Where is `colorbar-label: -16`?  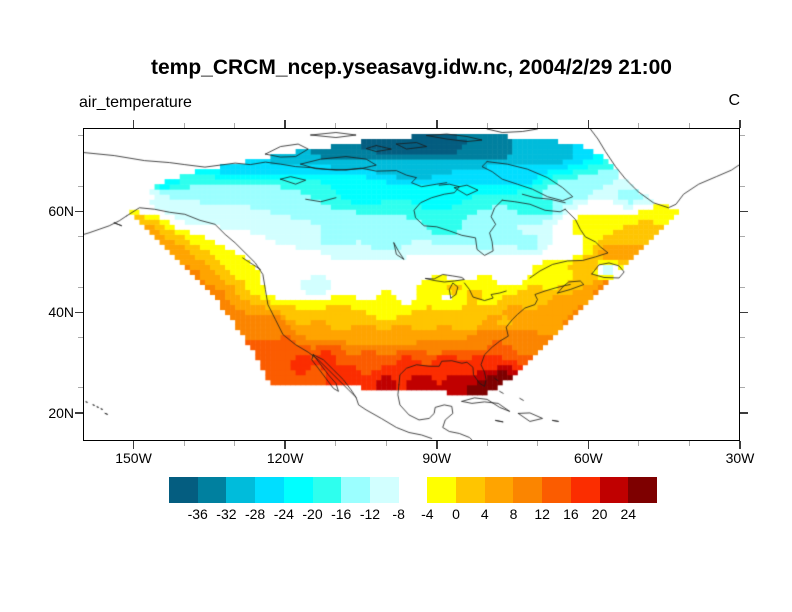 colorbar-label: -16 is located at coordinates (341, 514).